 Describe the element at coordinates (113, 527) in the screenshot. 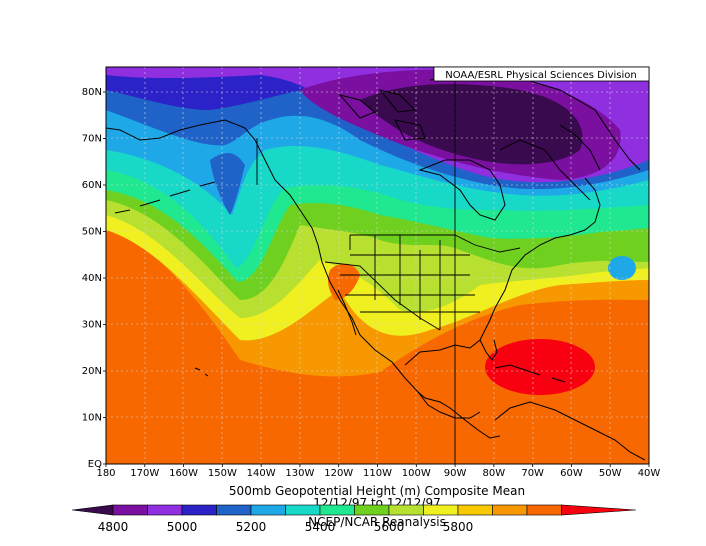

I see `colorbar-label: 4800` at that location.